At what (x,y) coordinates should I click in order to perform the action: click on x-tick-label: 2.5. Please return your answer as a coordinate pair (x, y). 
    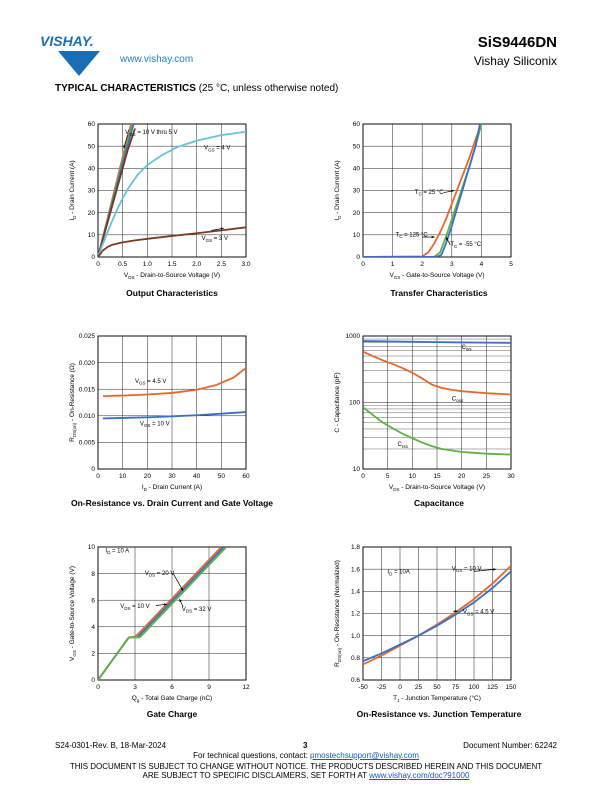
    Looking at the image, I should click on (221, 264).